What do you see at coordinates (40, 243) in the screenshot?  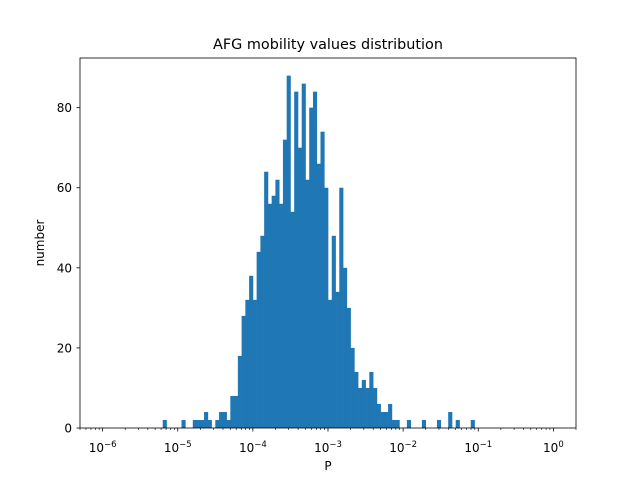 I see `y-axis-label: number` at bounding box center [40, 243].